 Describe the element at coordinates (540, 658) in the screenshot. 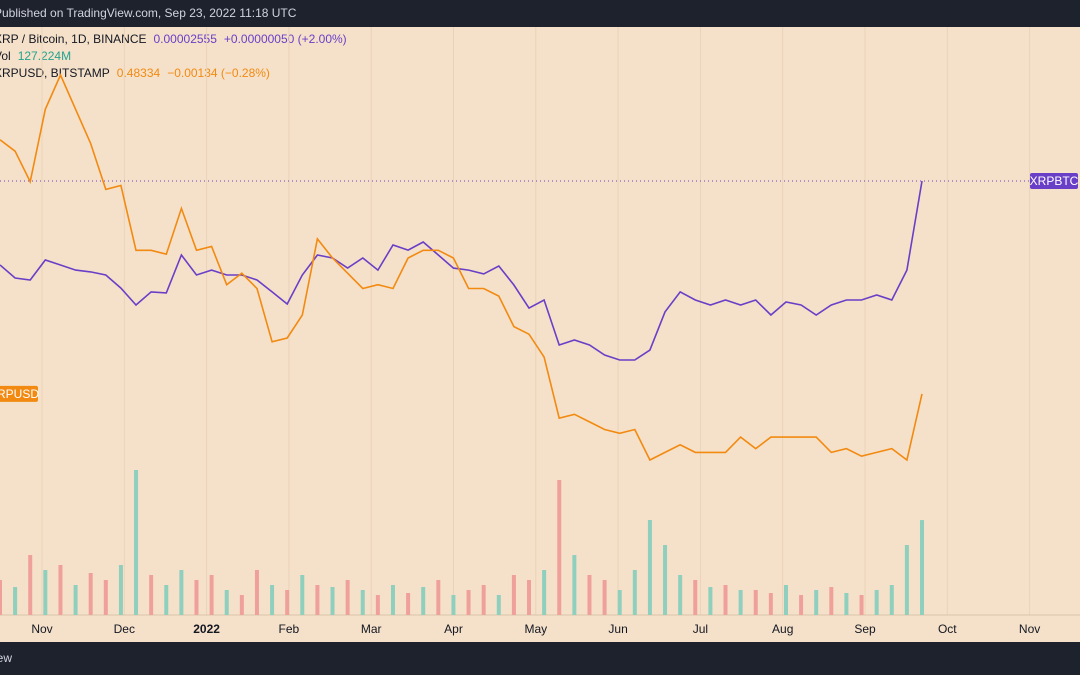

I see `bottom-bar` at that location.